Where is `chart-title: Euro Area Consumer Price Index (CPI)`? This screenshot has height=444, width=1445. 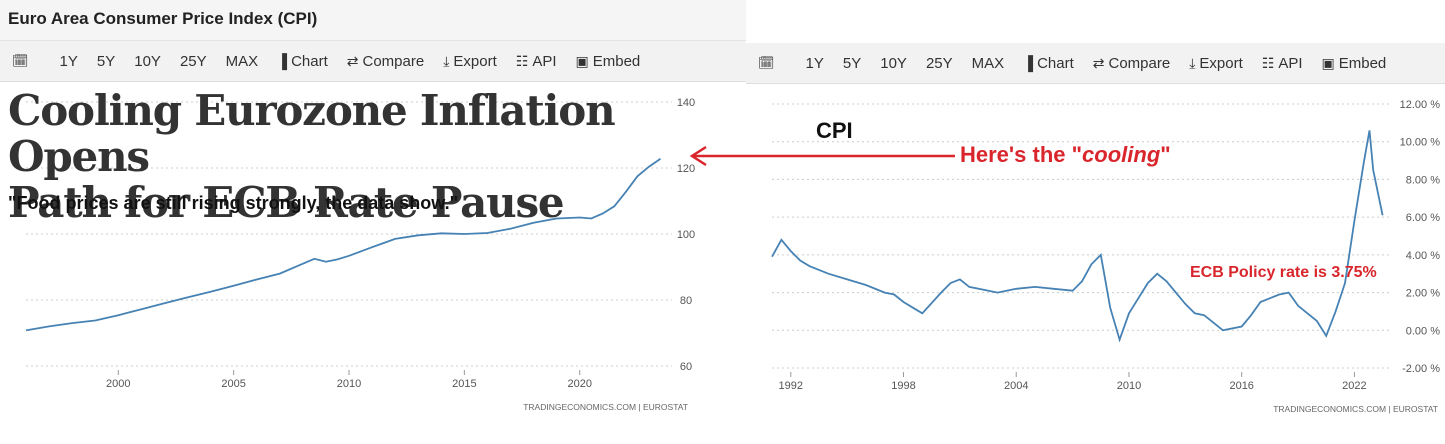
chart-title: Euro Area Consumer Price Index (CPI) is located at coordinates (163, 18).